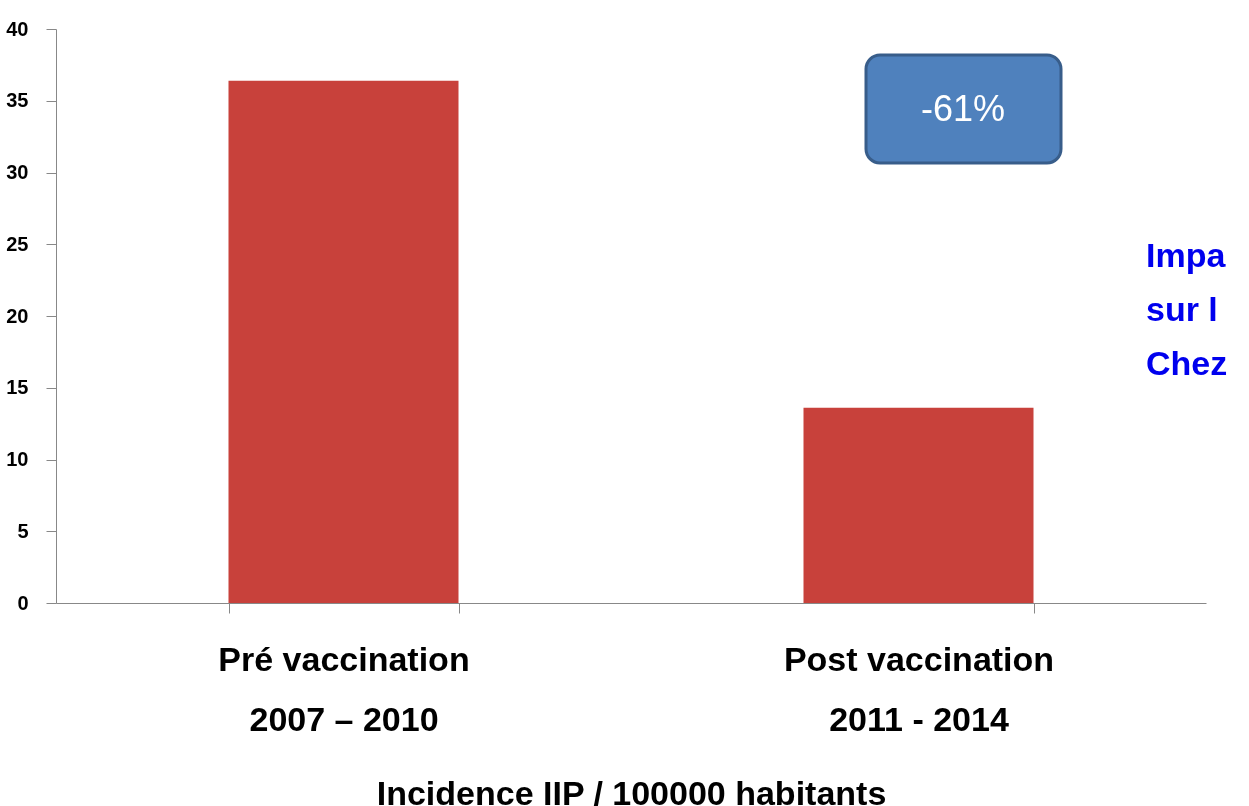 This screenshot has width=1249, height=806. Describe the element at coordinates (344, 688) in the screenshot. I see `x-tick-label: Pré vaccination 2007 – 2010` at that location.